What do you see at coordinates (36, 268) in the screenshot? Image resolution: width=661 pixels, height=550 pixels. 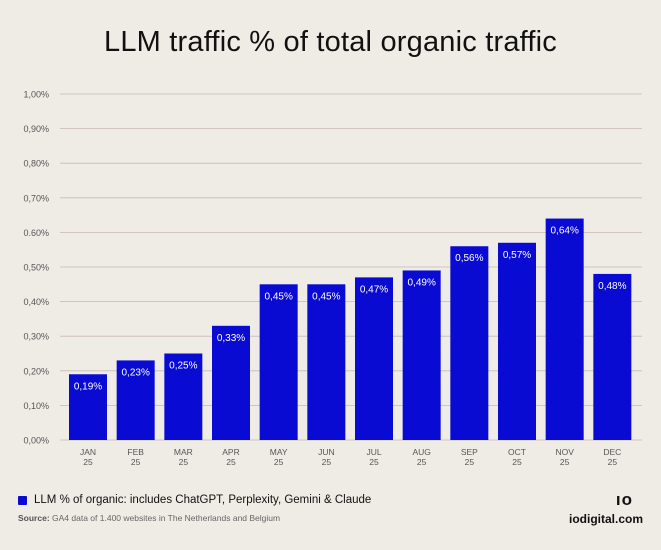 I see `y-tick-label: 0,50%` at bounding box center [36, 268].